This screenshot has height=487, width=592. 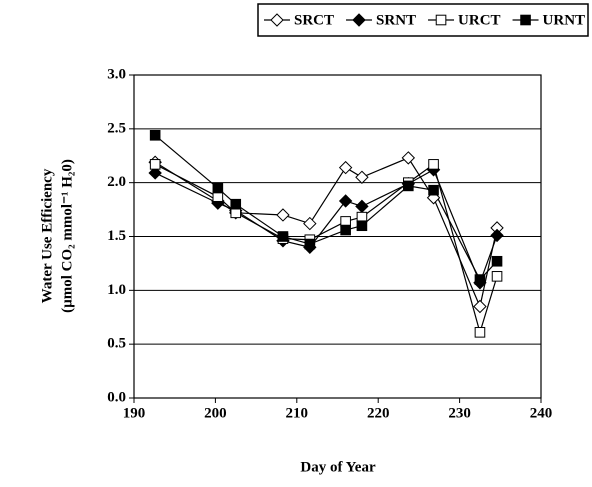 What do you see at coordinates (423, 20) in the screenshot?
I see `legend-box` at bounding box center [423, 20].